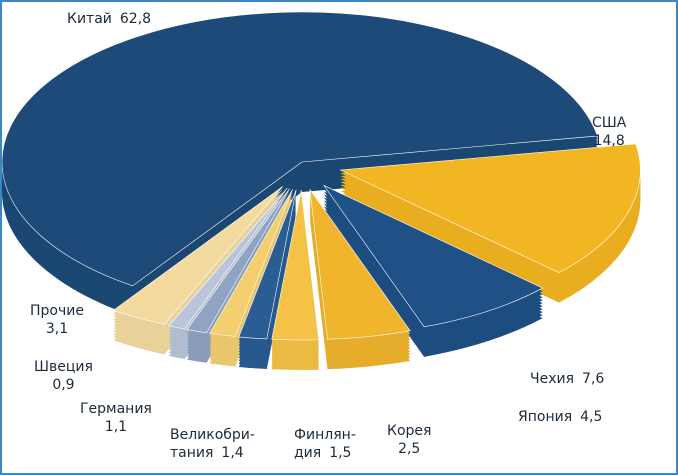  What do you see at coordinates (57, 320) in the screenshot?
I see `slice-label: Прочие 3,1` at bounding box center [57, 320].